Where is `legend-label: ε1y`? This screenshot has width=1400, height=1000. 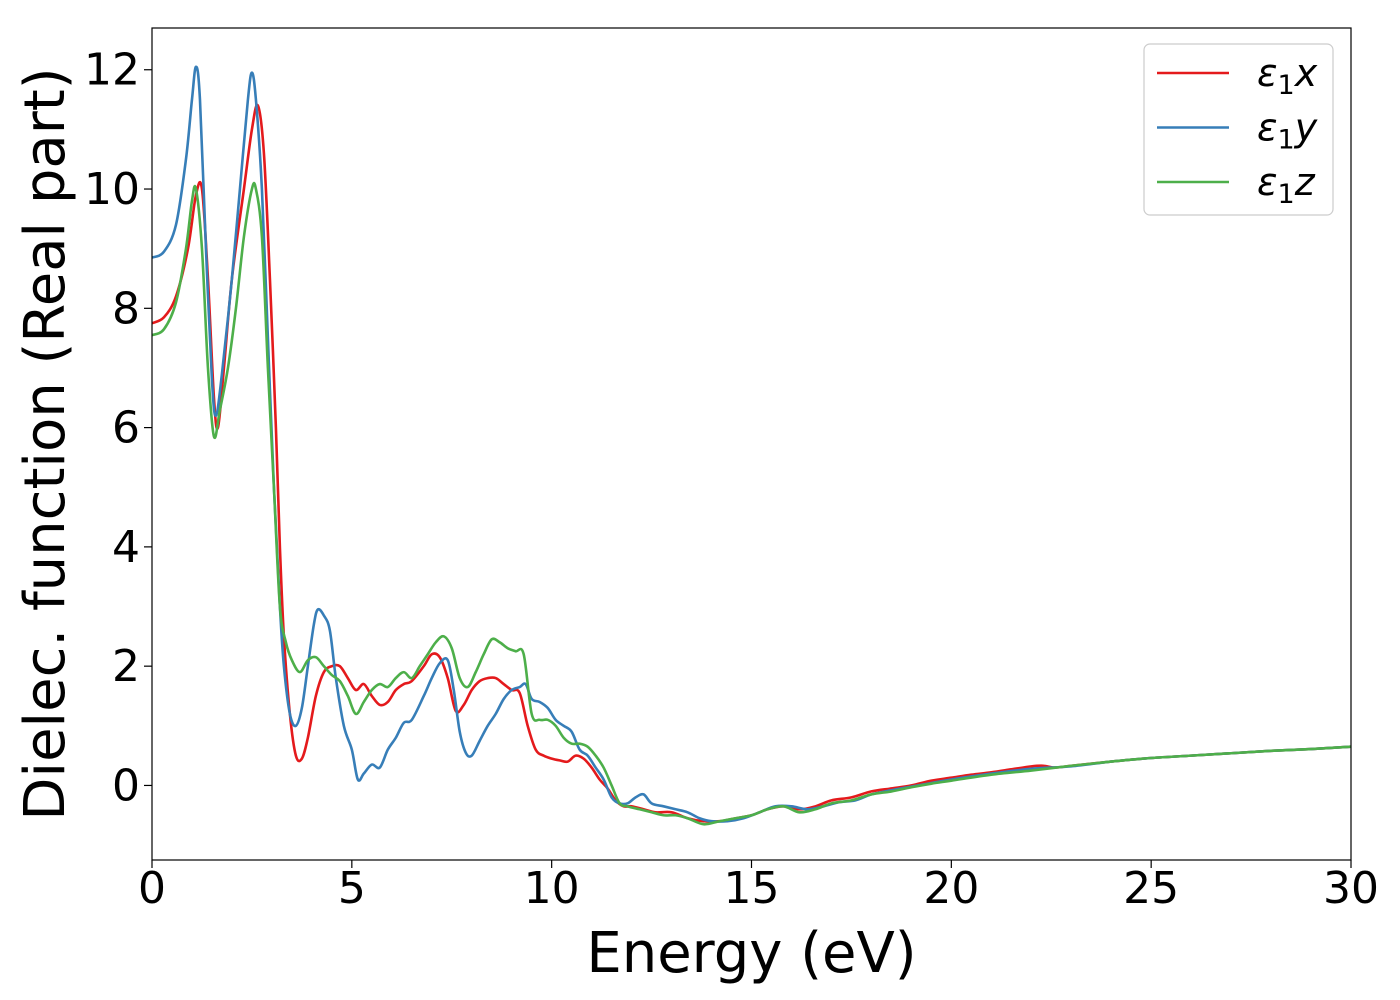
legend-label: ε1y is located at coordinates (1287, 131).